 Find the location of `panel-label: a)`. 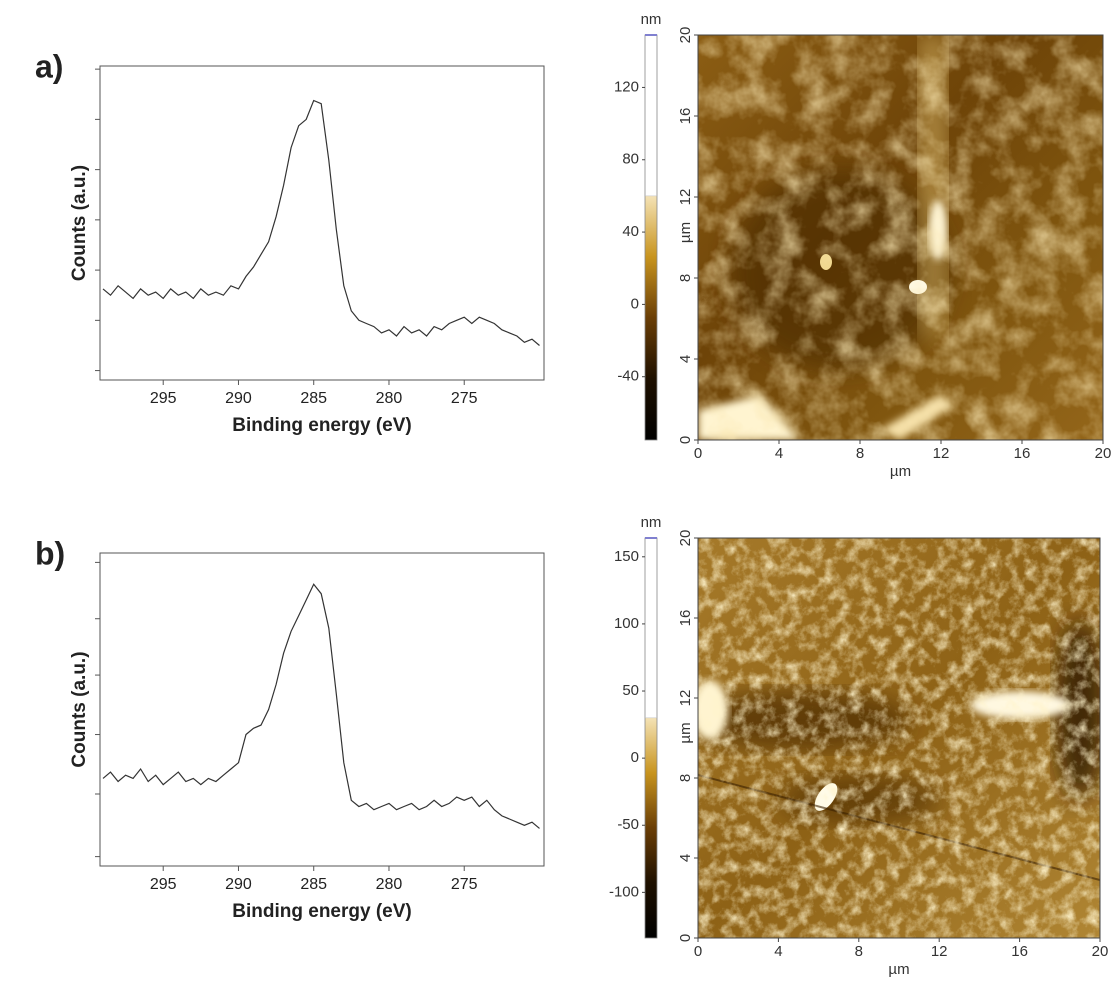

panel-label: a) is located at coordinates (49, 66).